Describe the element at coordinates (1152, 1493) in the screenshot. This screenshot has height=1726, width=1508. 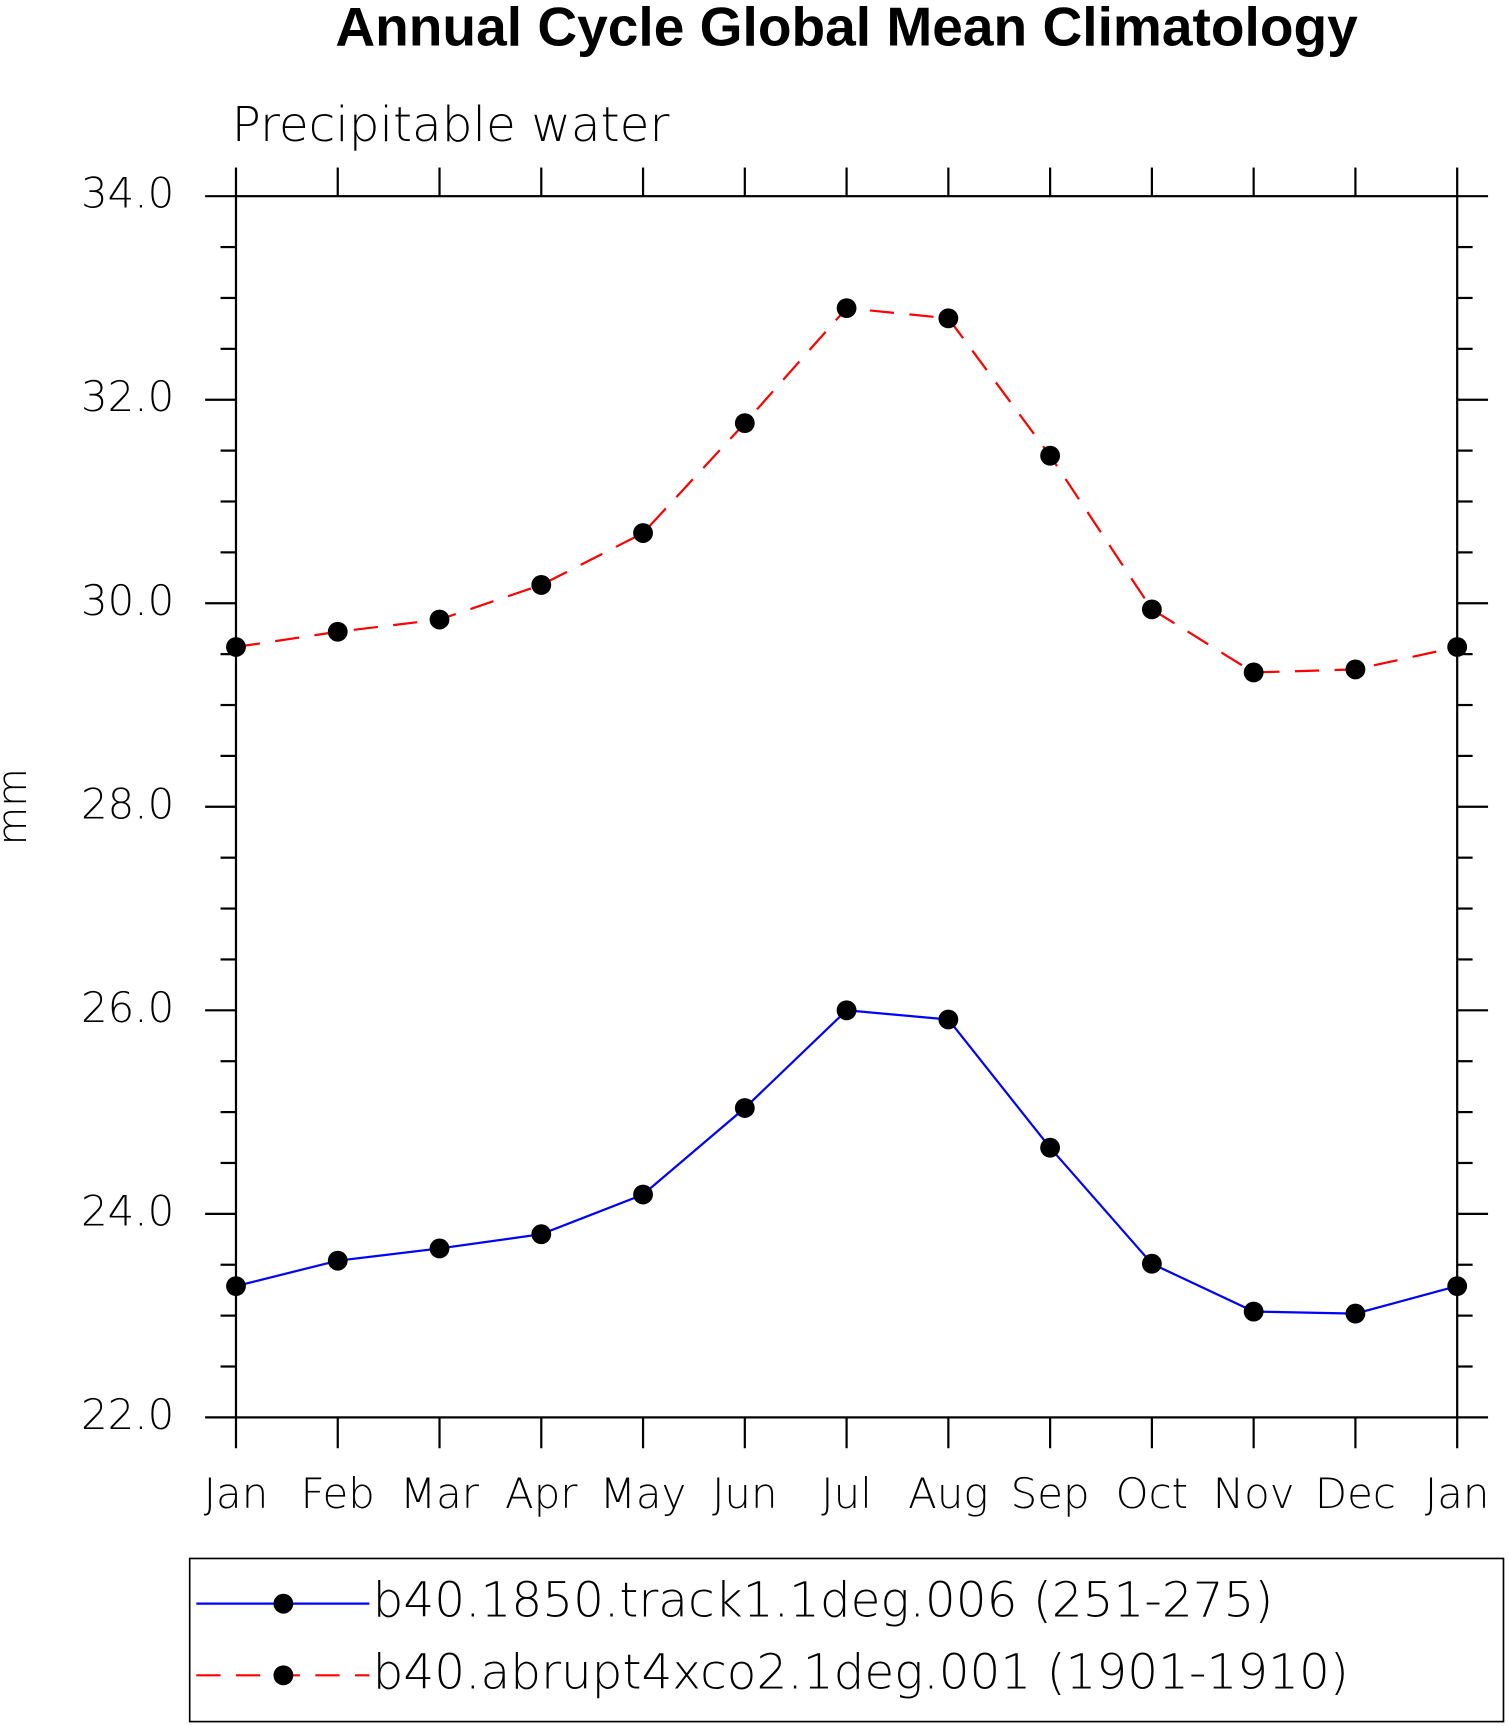
I see `x-tick-label: Oct` at that location.